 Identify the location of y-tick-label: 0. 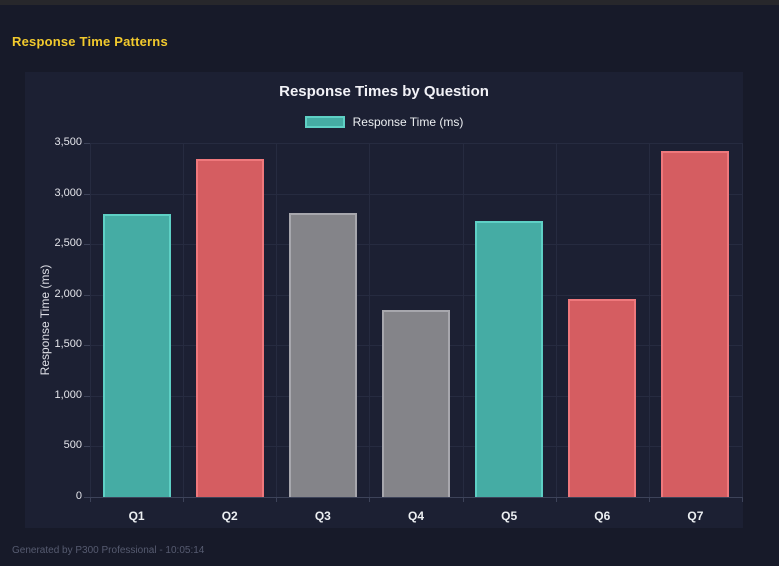
(78, 496).